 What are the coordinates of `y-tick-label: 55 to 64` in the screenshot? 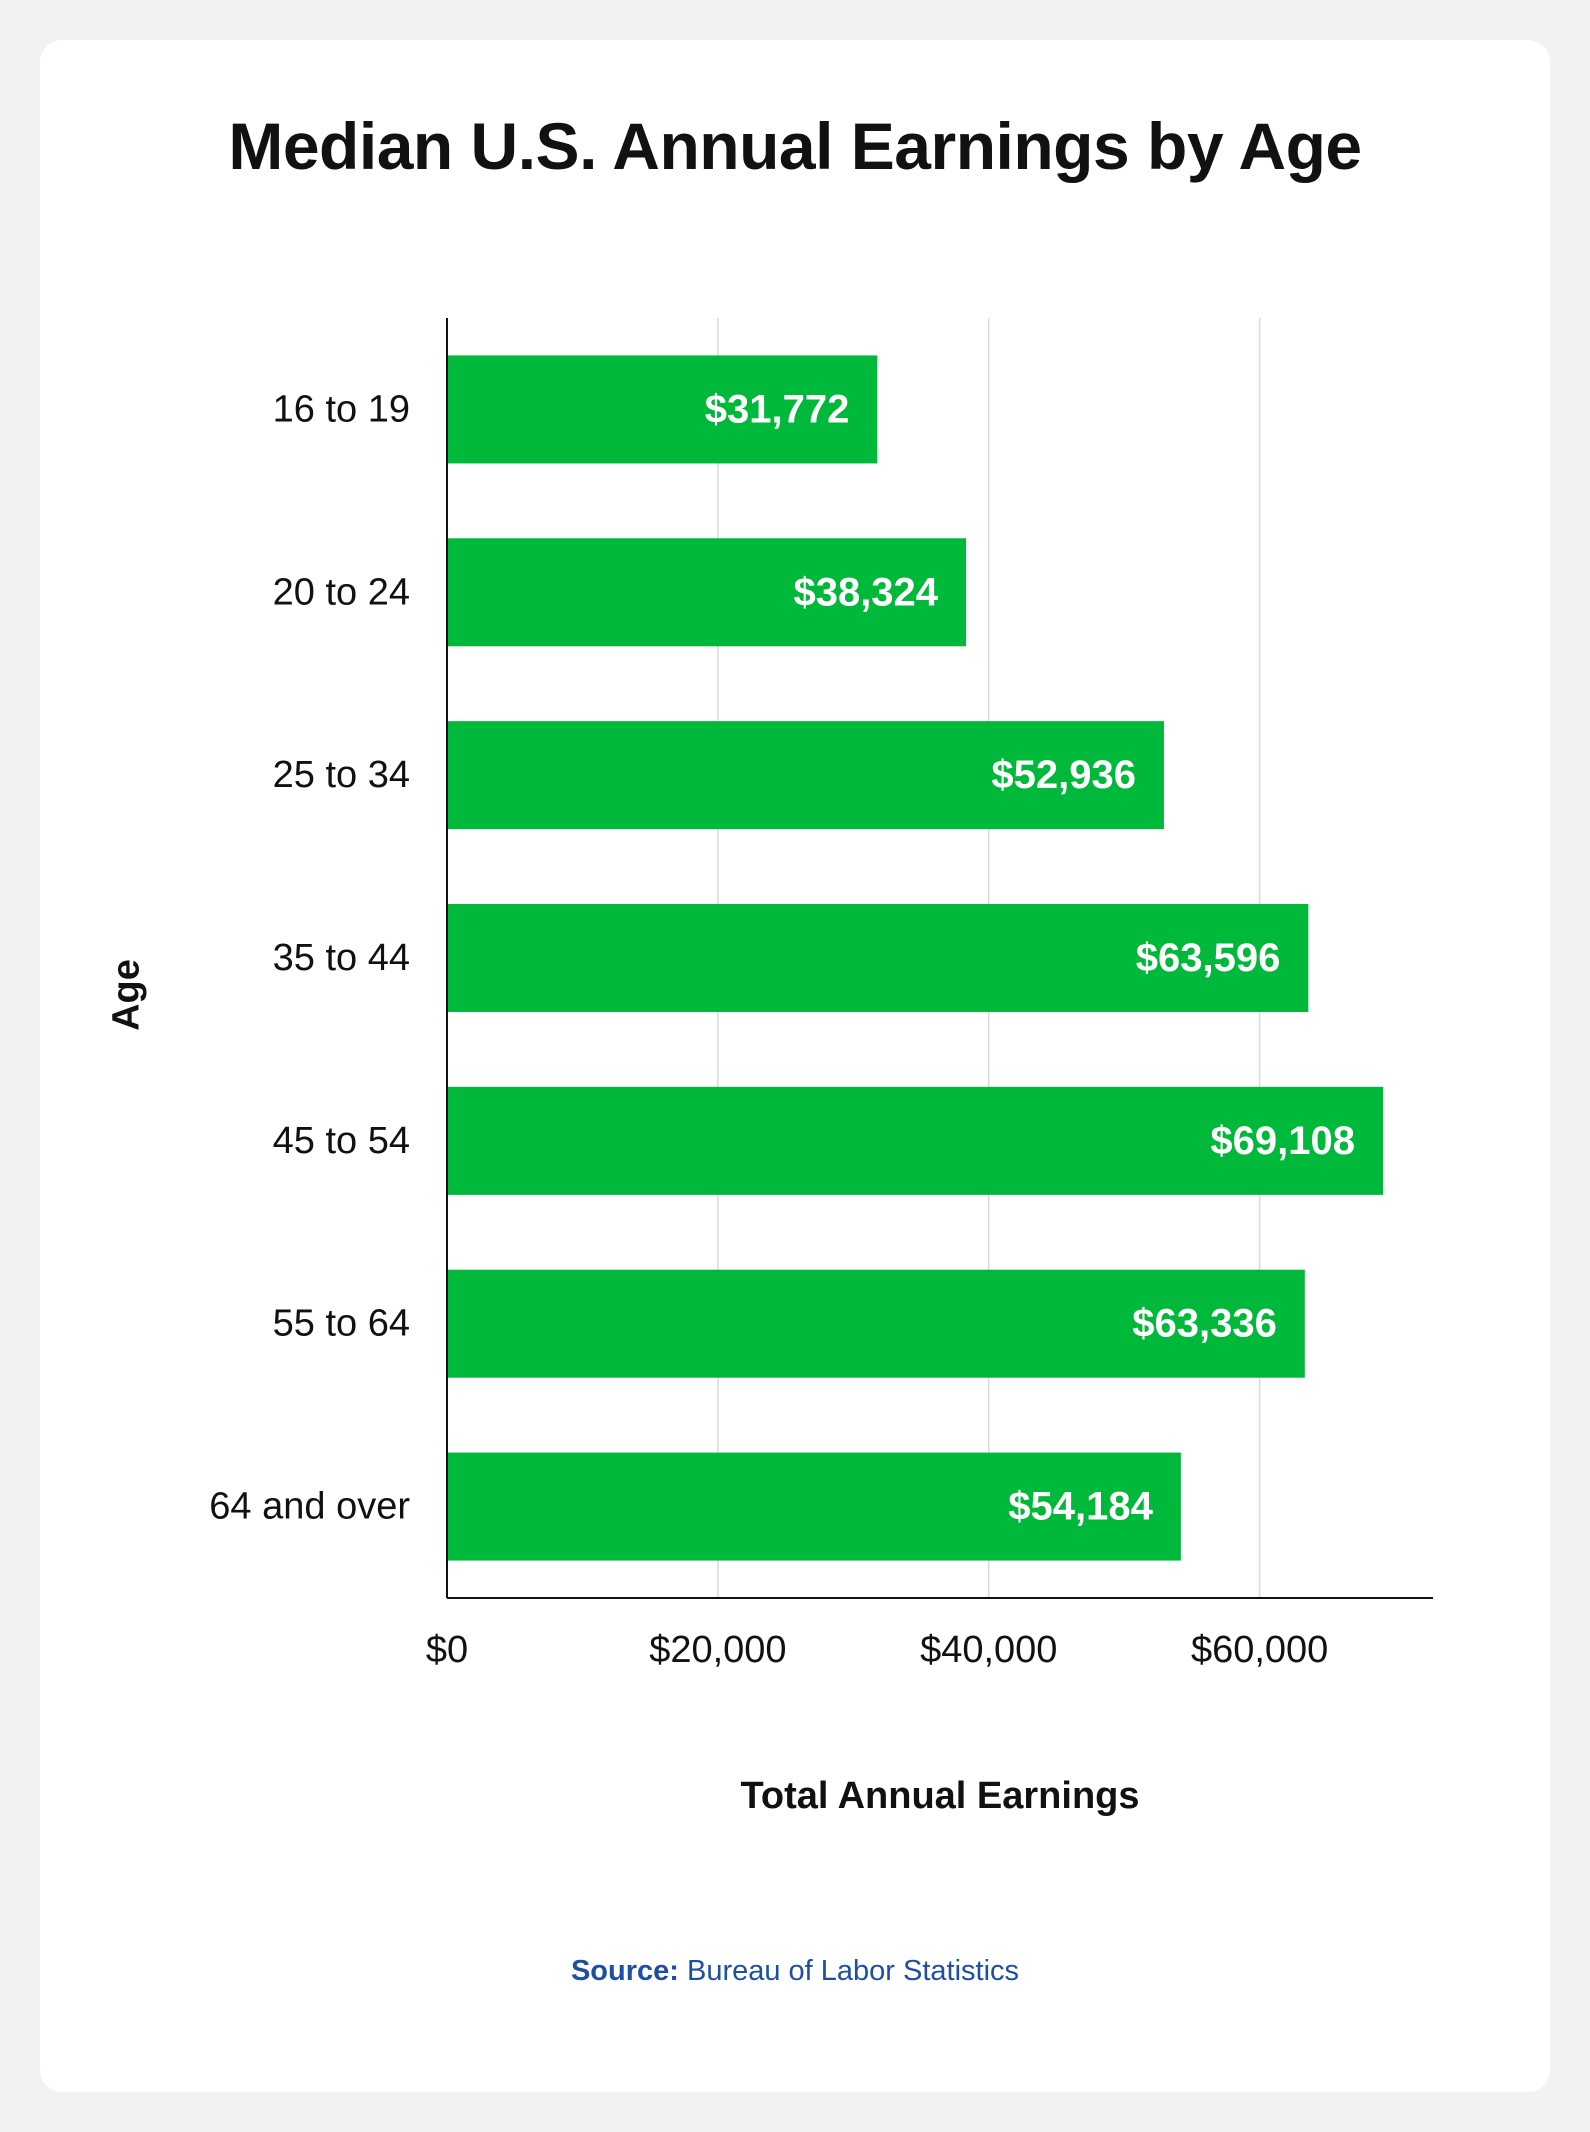 It's located at (341, 1324).